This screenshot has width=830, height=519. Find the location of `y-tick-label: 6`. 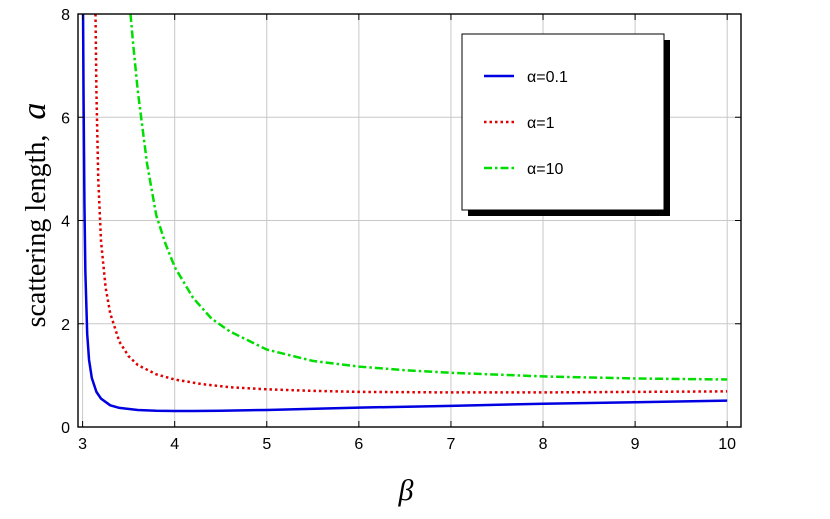

y-tick-label: 6 is located at coordinates (65, 118).